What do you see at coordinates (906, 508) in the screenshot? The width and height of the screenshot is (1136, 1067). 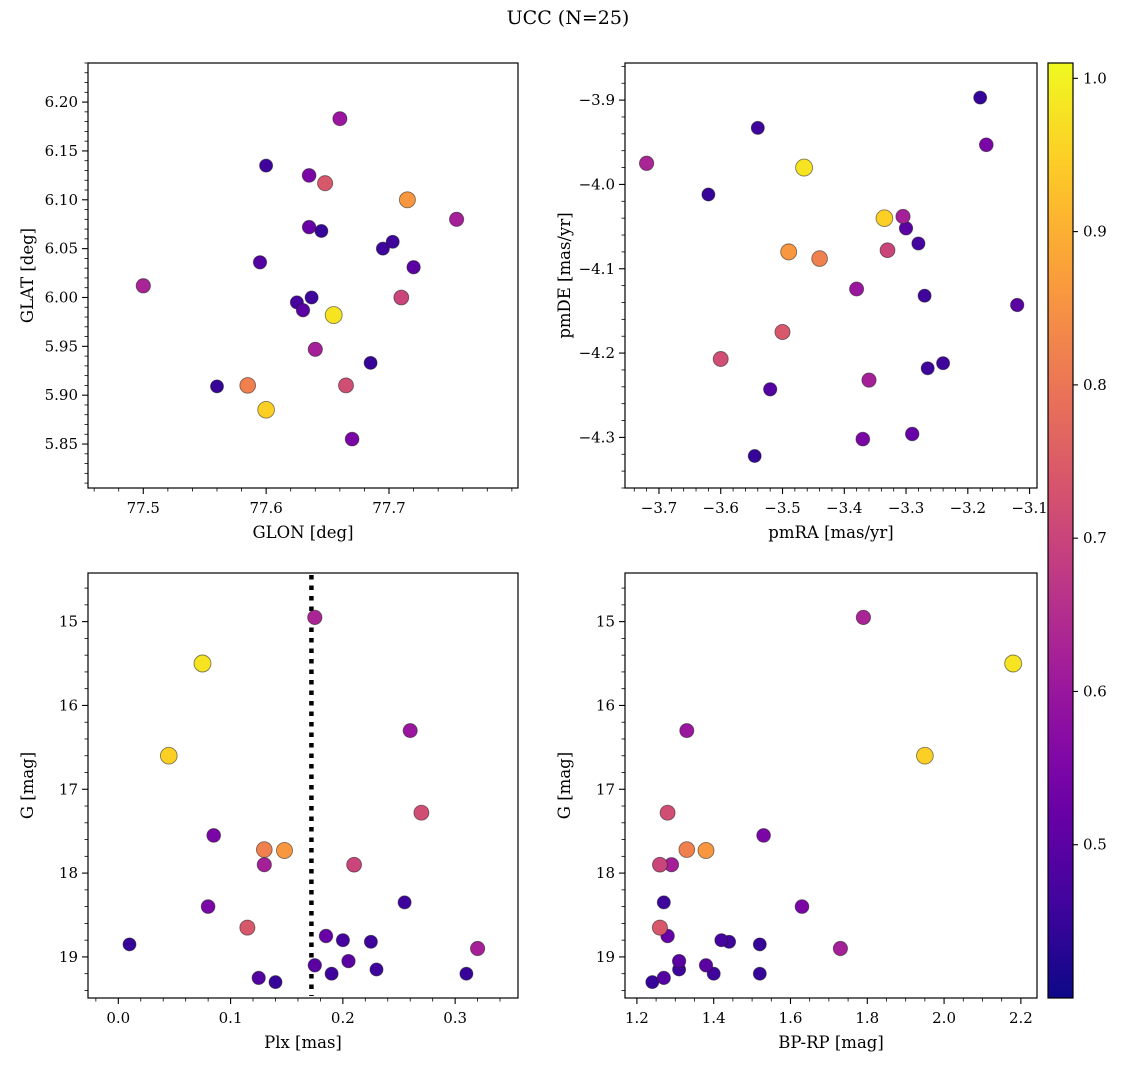 I see `x-tick-label: −3.3` at bounding box center [906, 508].